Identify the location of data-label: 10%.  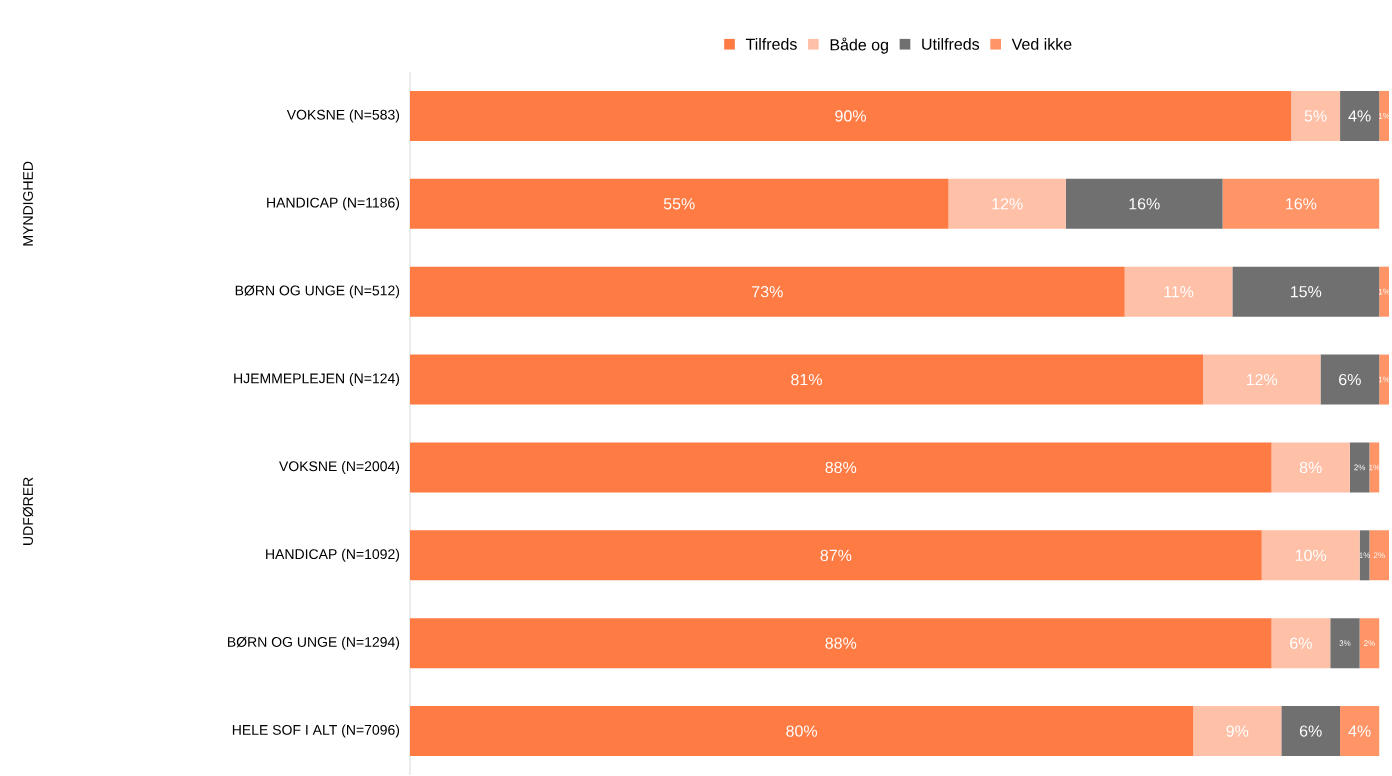
(1311, 555).